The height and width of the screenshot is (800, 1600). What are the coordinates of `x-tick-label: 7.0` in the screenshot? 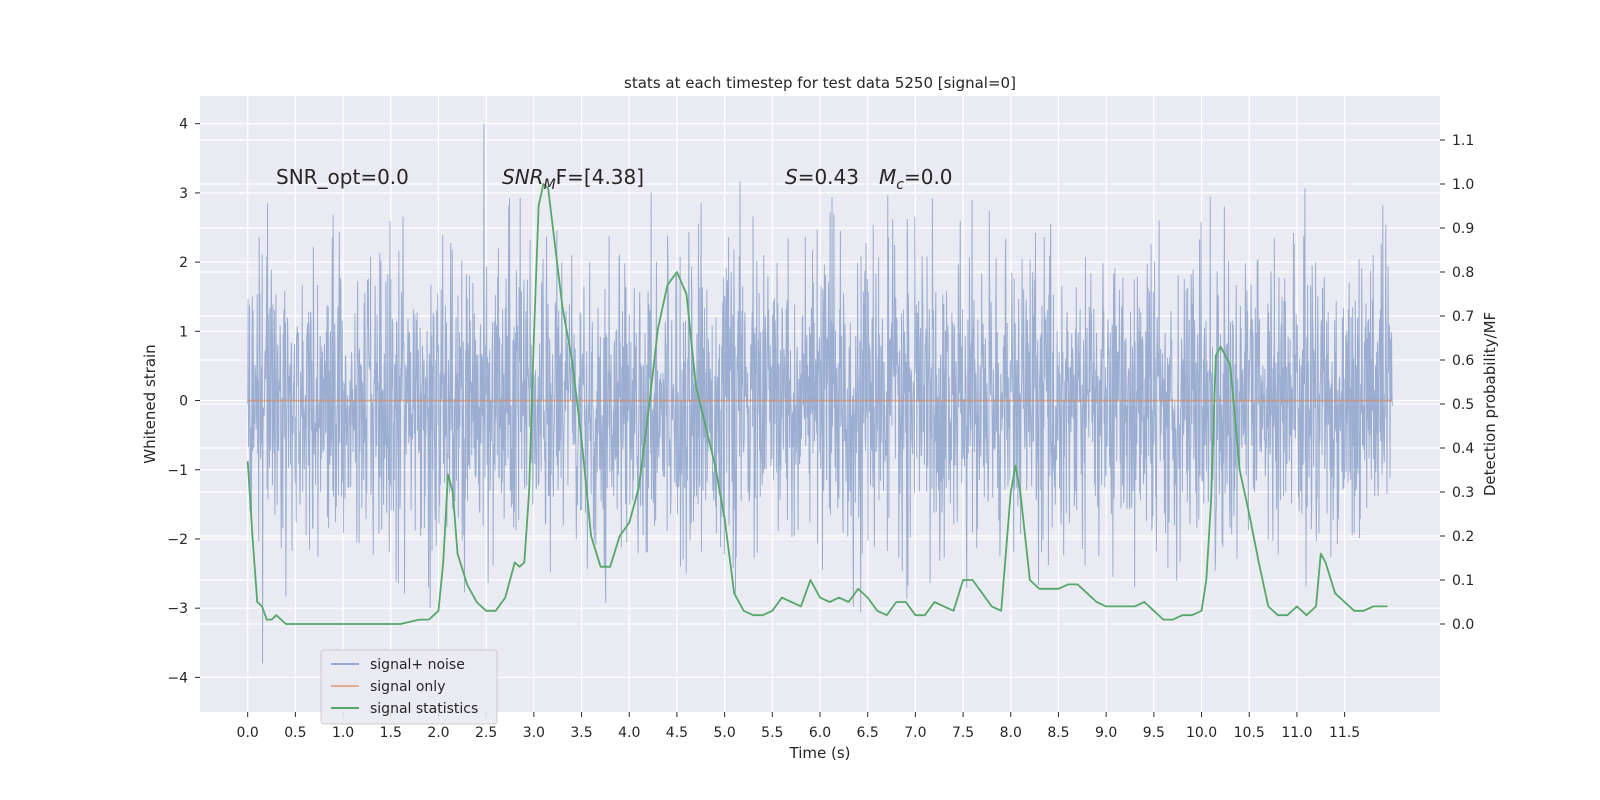 It's located at (915, 733).